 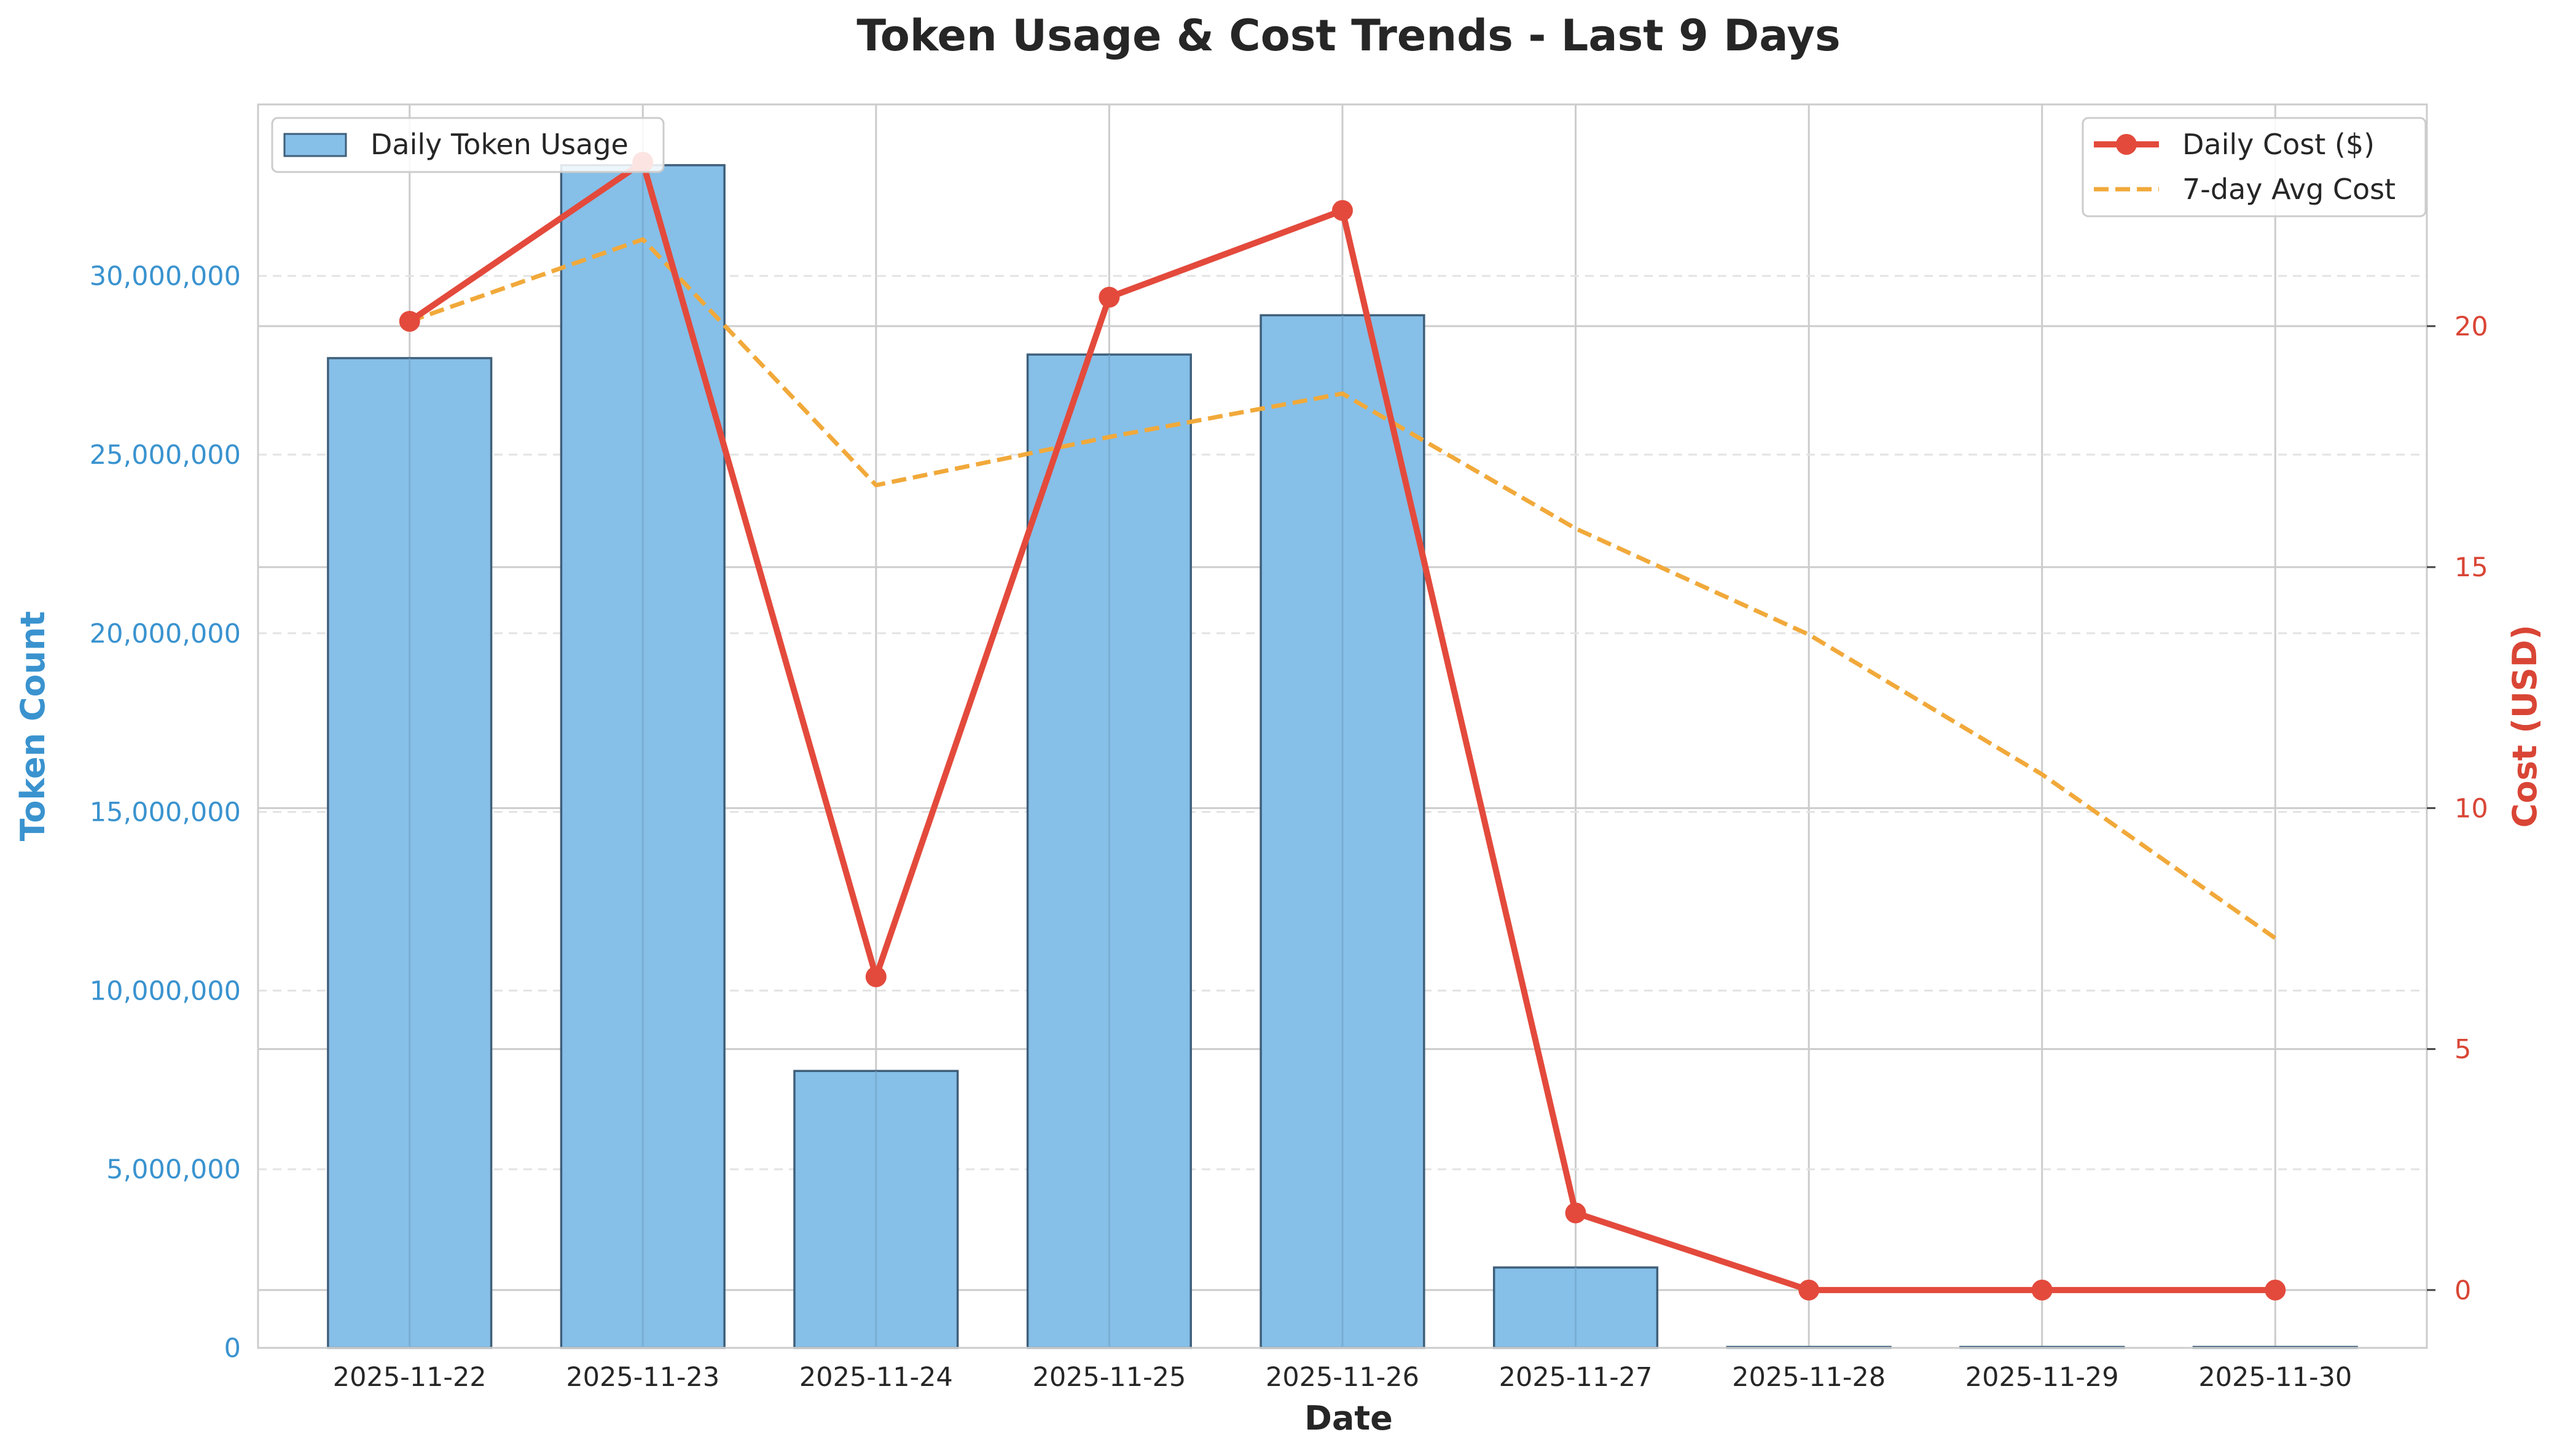 I want to click on x-tick-label: 2025-11-27, so click(x=1576, y=1377).